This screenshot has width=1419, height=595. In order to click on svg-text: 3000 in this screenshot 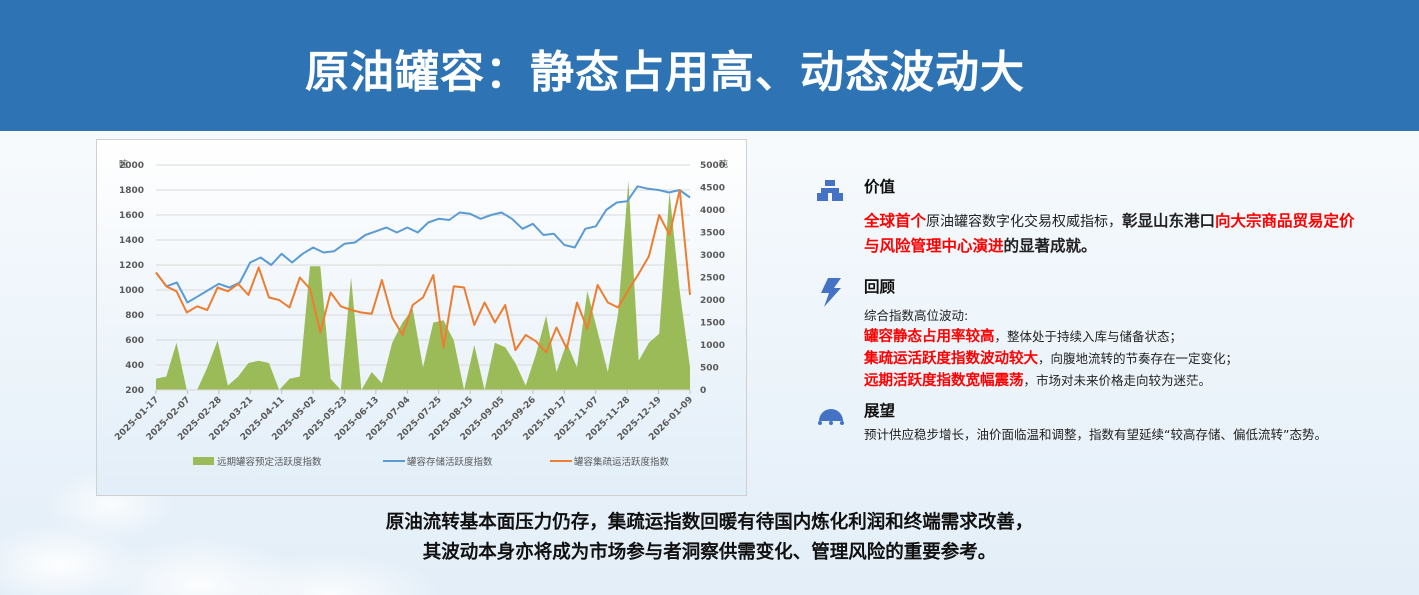, I will do `click(712, 256)`.